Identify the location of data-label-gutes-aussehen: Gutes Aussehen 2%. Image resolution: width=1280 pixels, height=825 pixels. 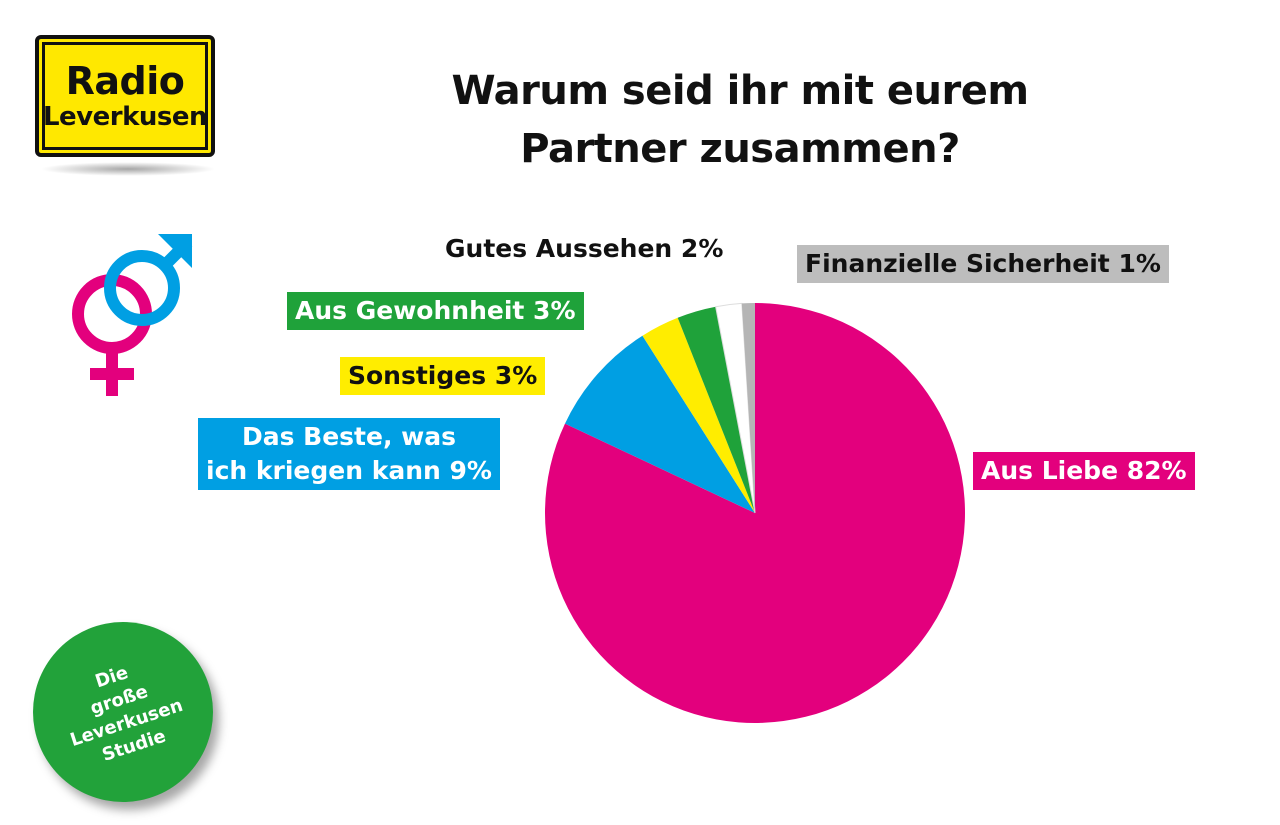
(584, 249).